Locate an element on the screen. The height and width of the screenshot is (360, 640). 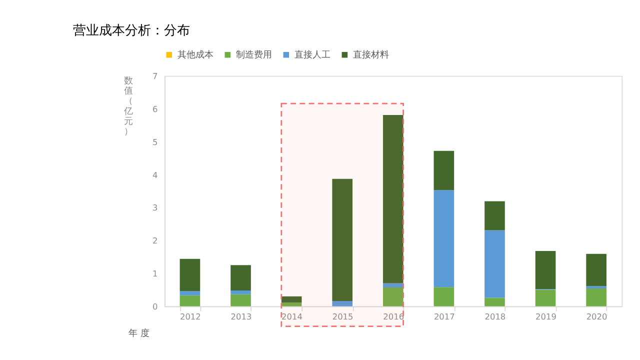
y-tick-label: 4 is located at coordinates (155, 175).